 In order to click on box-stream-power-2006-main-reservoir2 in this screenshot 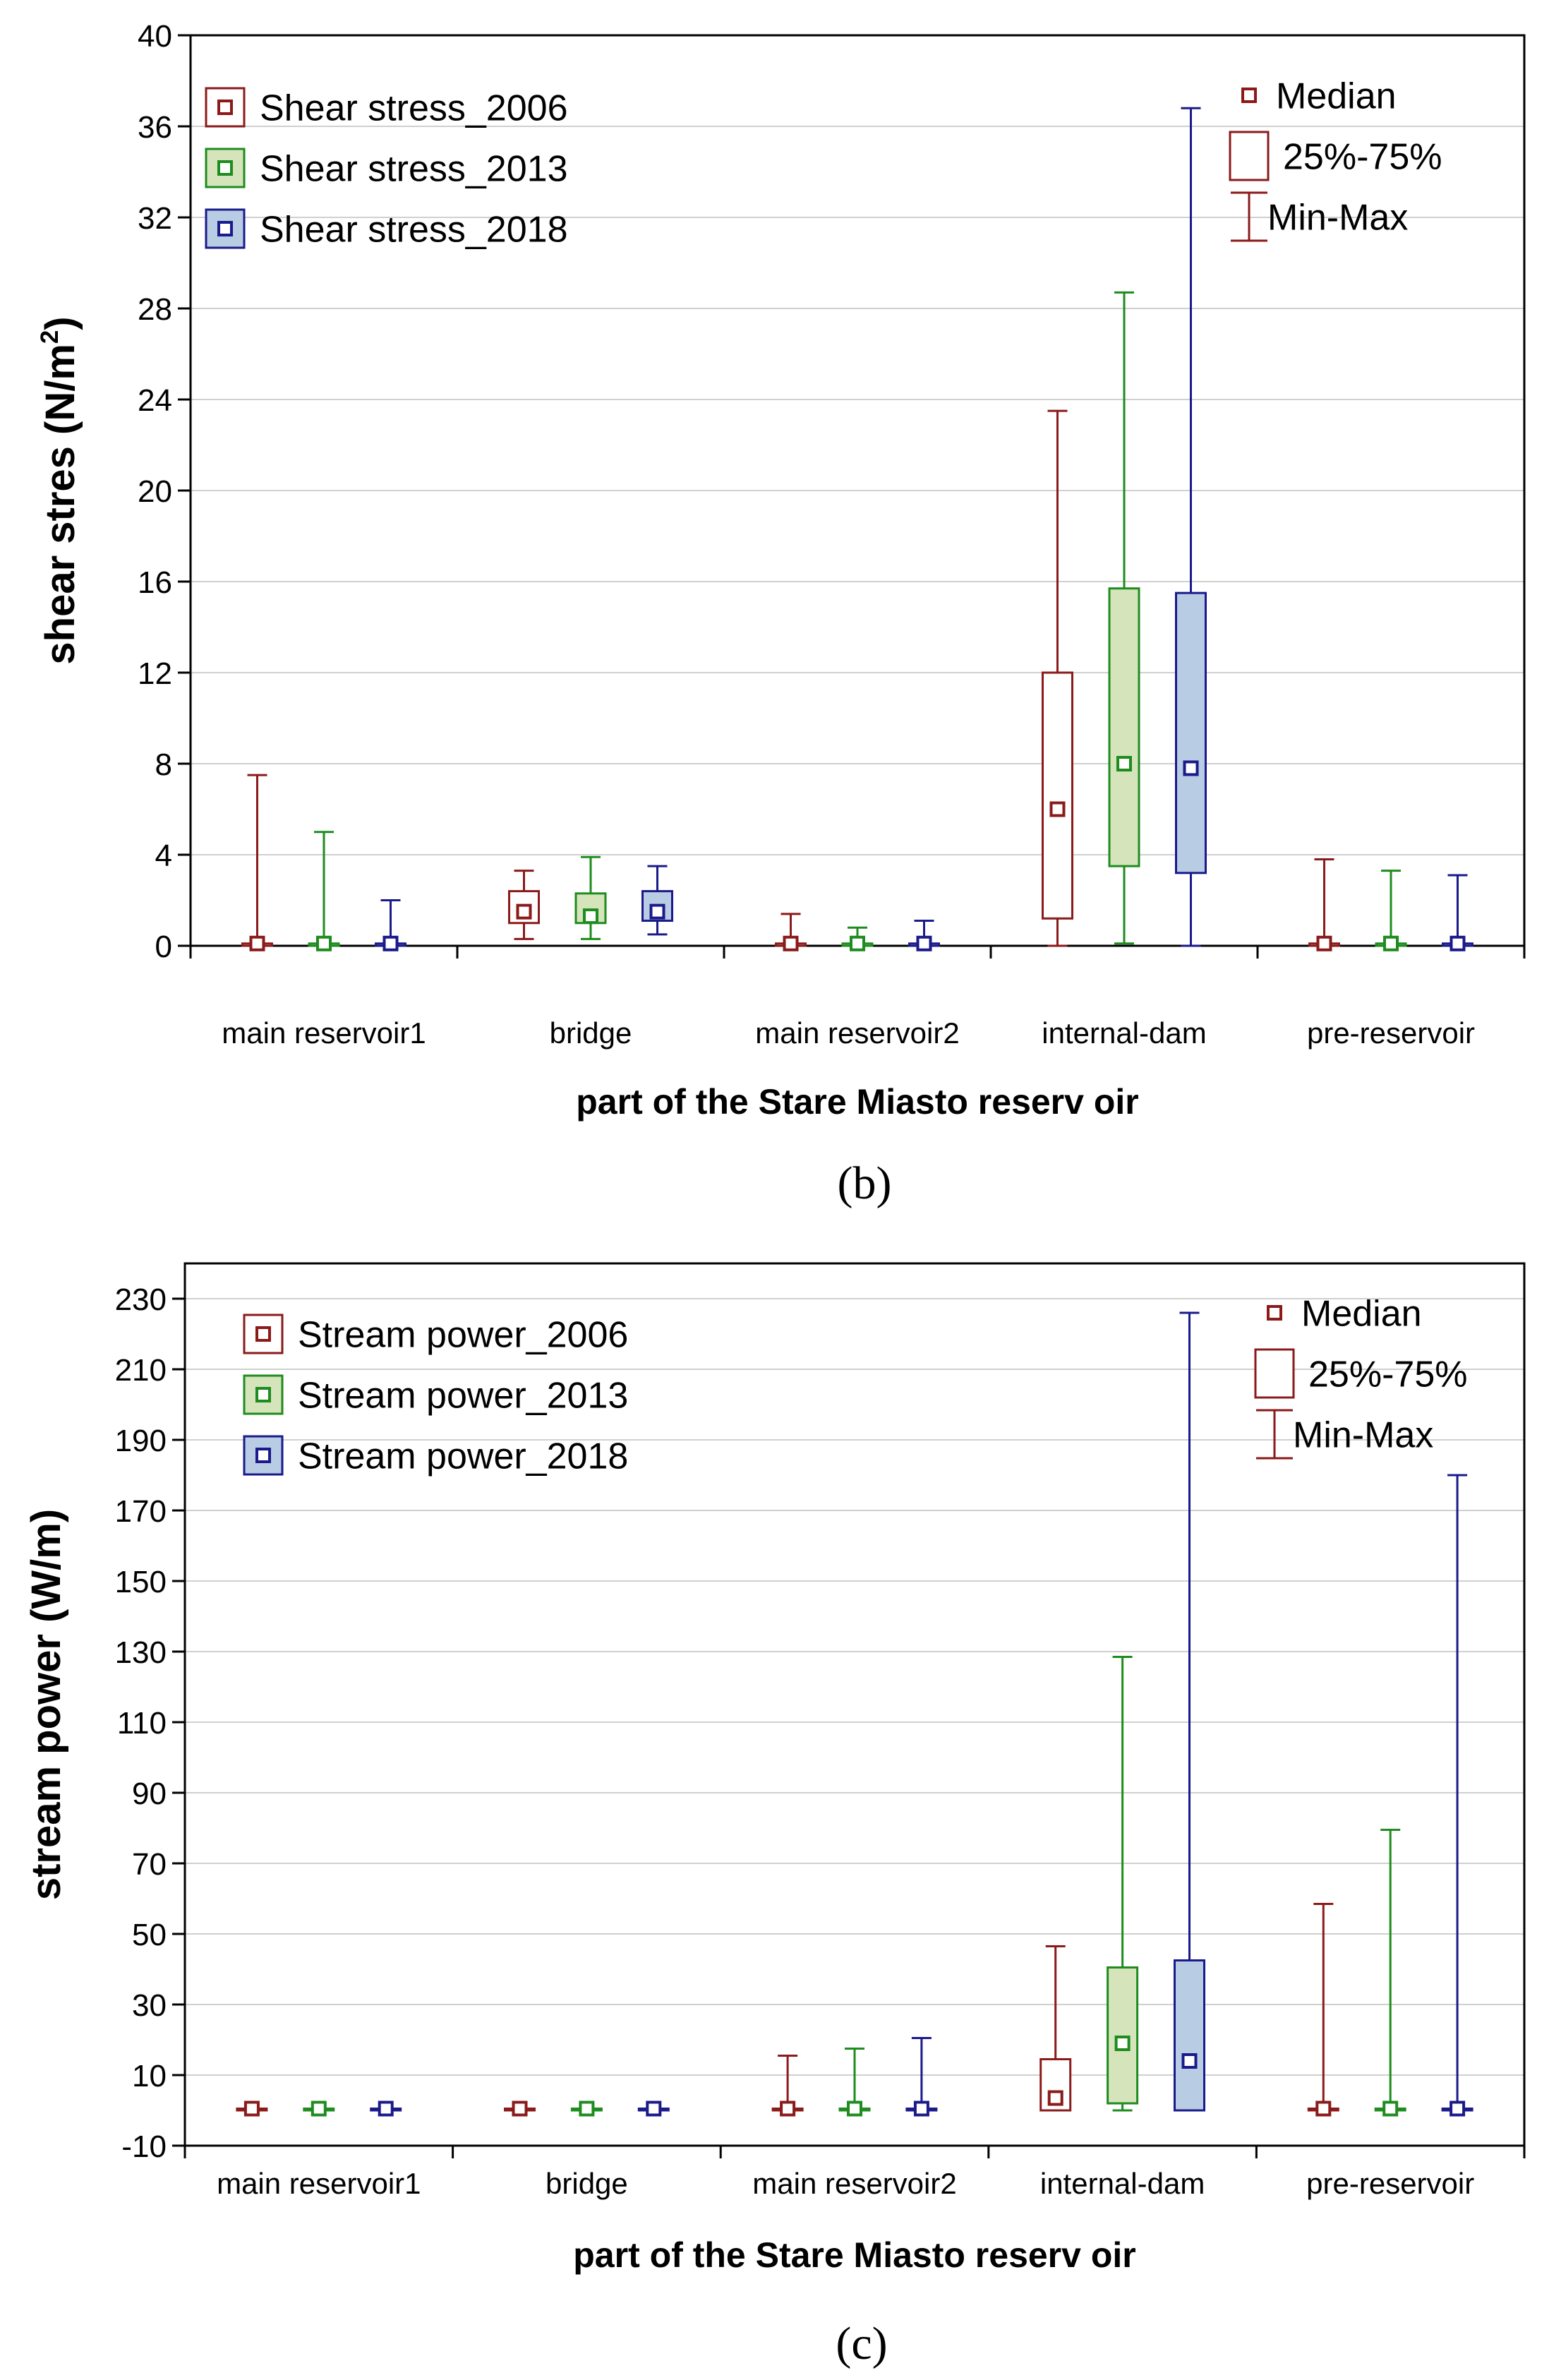, I will do `click(788, 2086)`.